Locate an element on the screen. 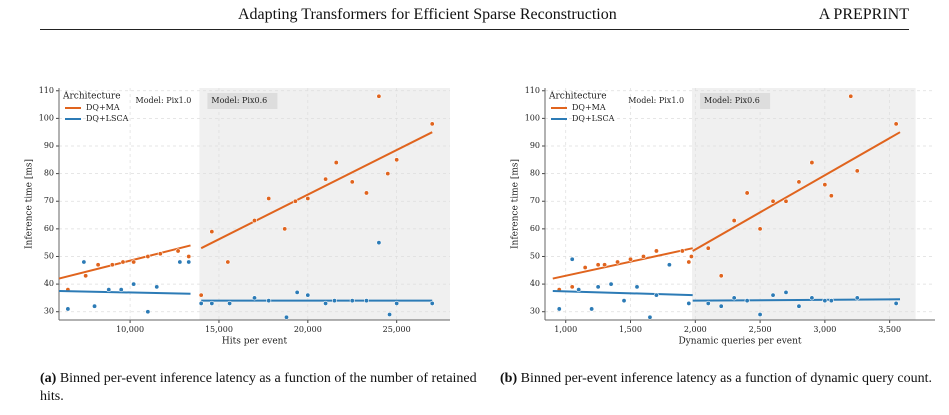 The width and height of the screenshot is (949, 415). header-rule is located at coordinates (474, 29).